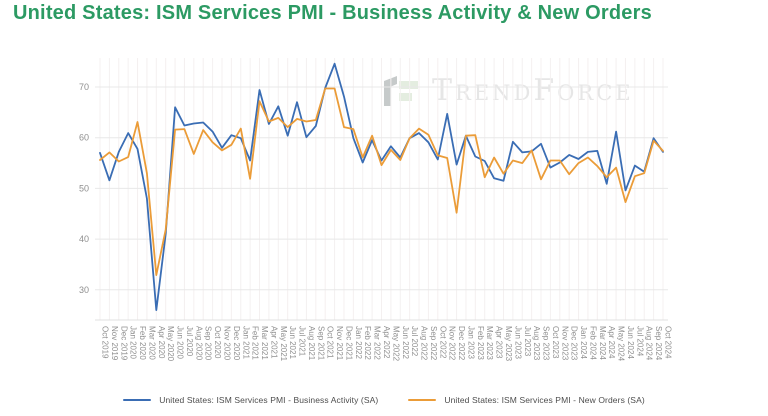  What do you see at coordinates (405, 342) in the screenshot?
I see `x-axis-tick-label: Jun 2022` at bounding box center [405, 342].